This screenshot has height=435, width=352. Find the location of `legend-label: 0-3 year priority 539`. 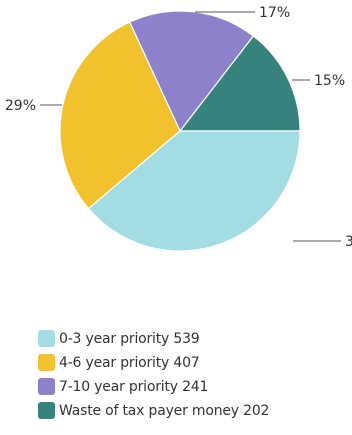

legend-label: 0-3 year priority 539 is located at coordinates (129, 338).